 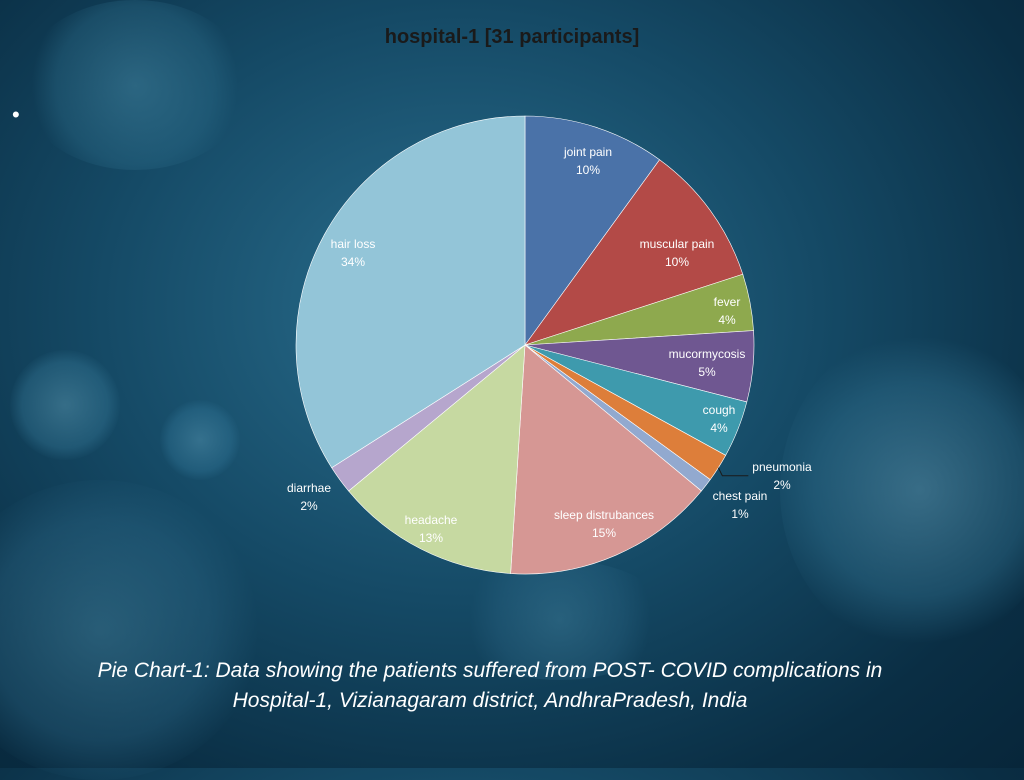 I want to click on slice-label-name: chest pain, so click(x=740, y=496).